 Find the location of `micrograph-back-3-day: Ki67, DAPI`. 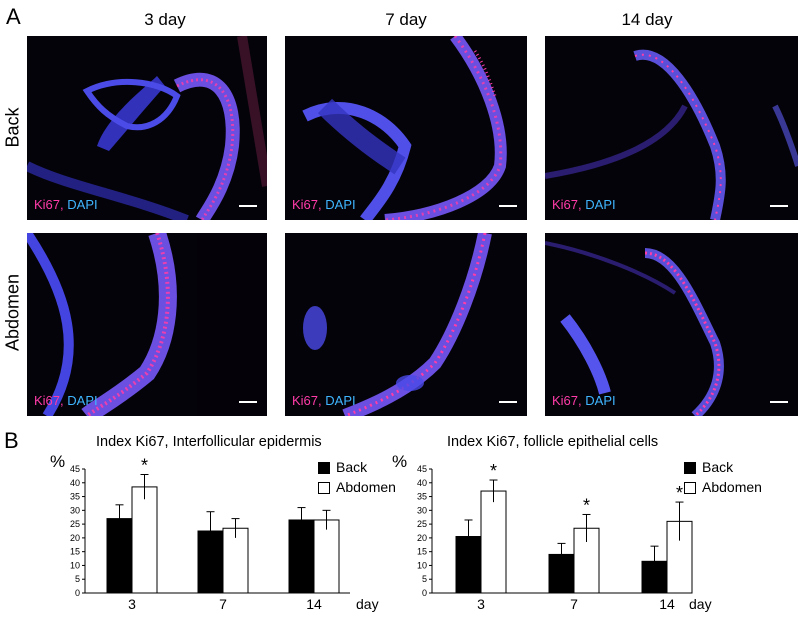

micrograph-back-3-day: Ki67, DAPI is located at coordinates (147, 128).